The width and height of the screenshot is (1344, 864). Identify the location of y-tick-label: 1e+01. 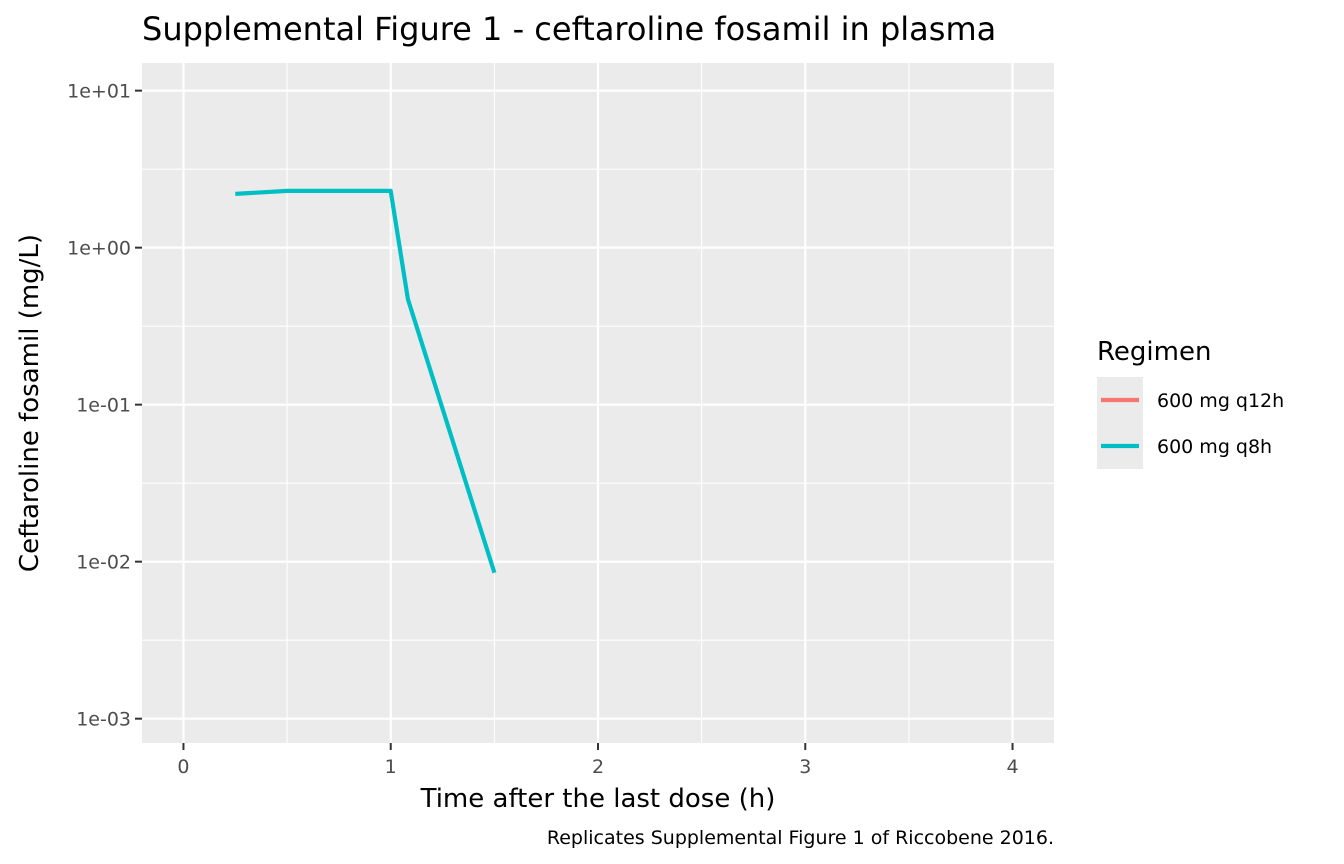
(99, 92).